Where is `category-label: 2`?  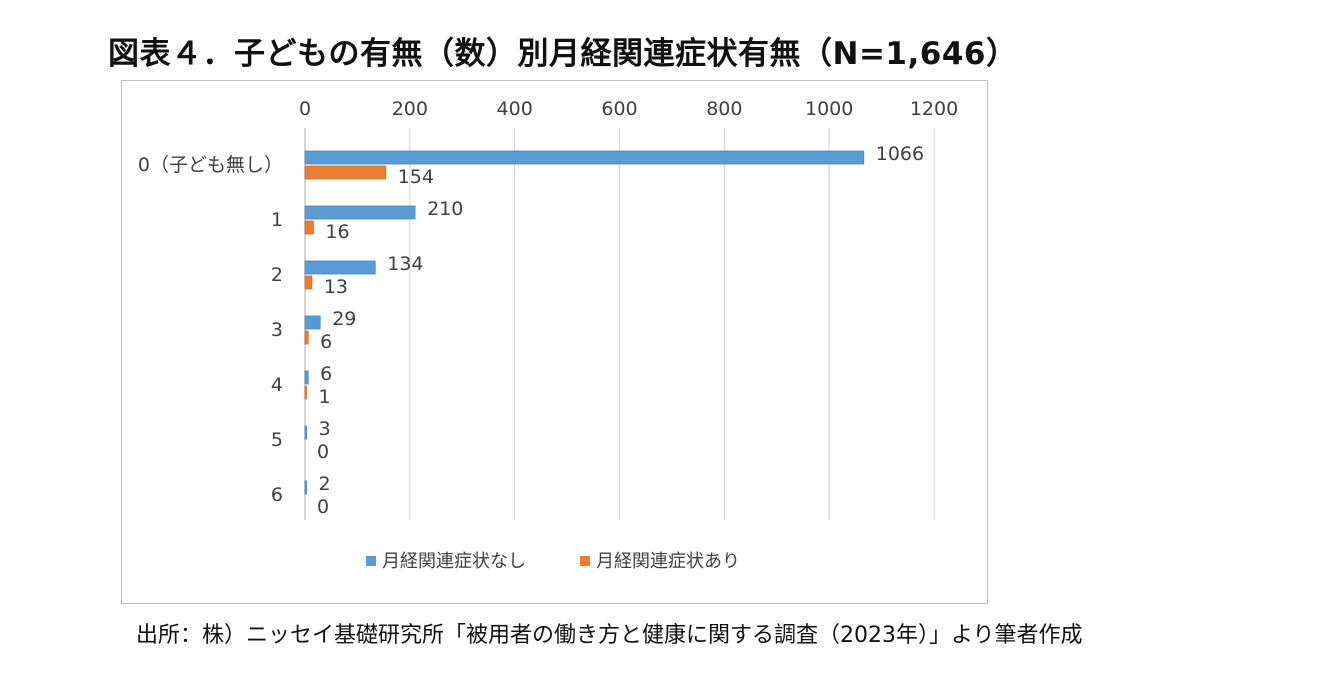
category-label: 2 is located at coordinates (277, 275).